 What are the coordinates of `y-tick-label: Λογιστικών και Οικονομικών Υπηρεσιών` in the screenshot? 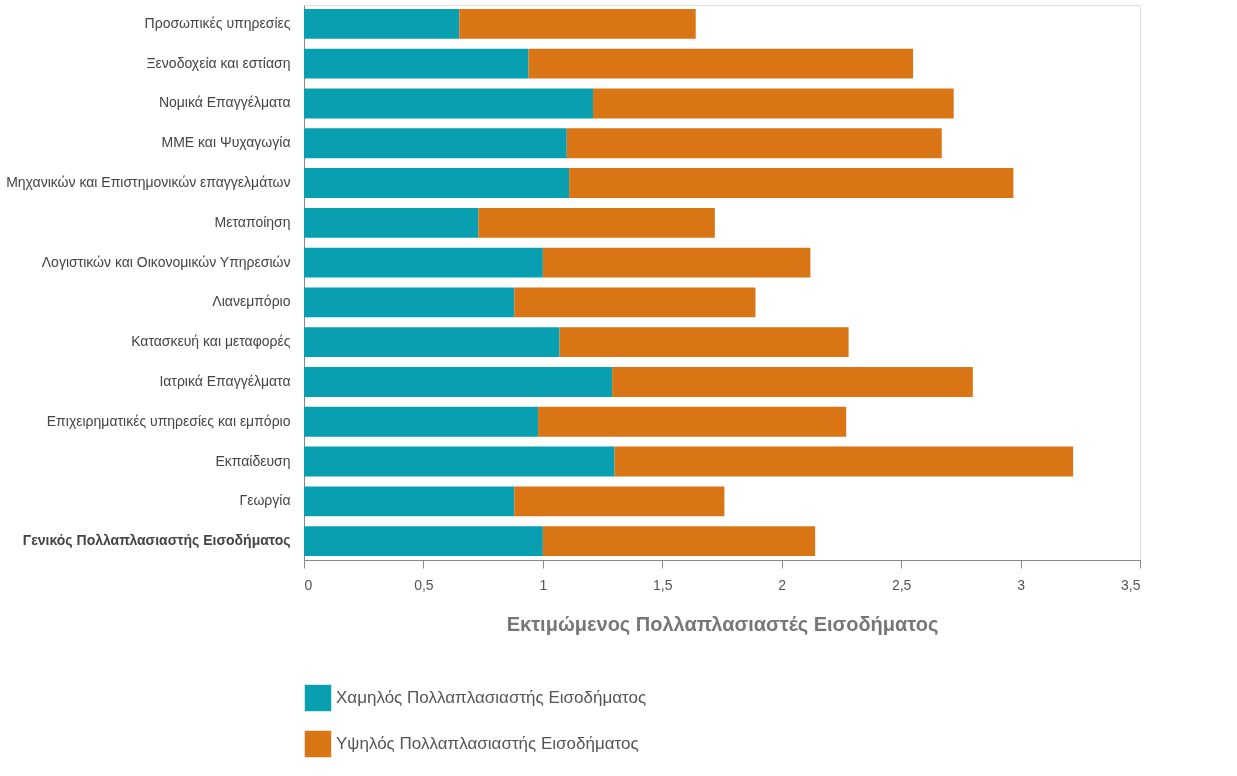 It's located at (166, 261).